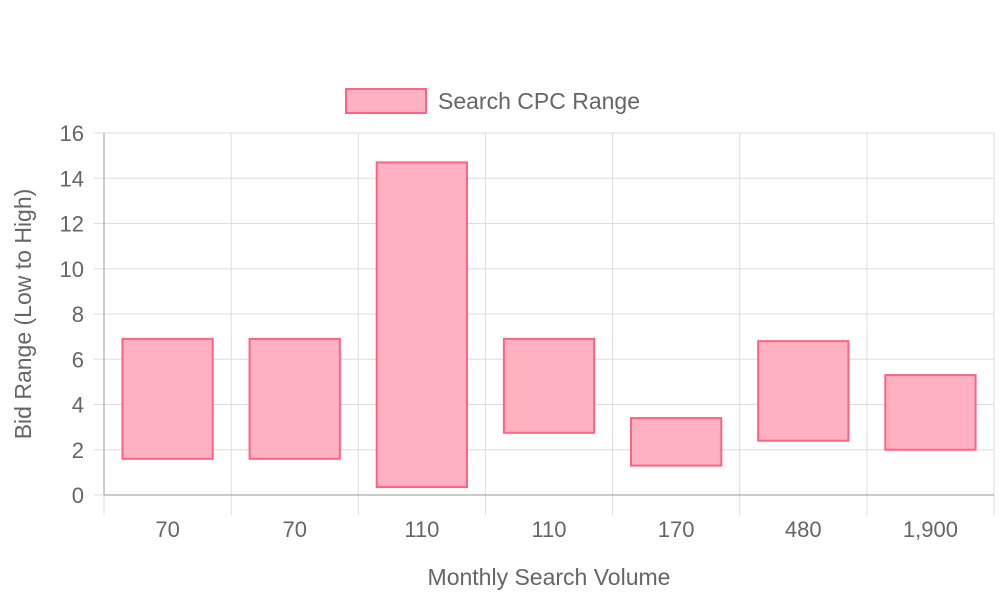 Image resolution: width=1000 pixels, height=605 pixels. I want to click on legend: Search CPC Range, so click(492, 101).